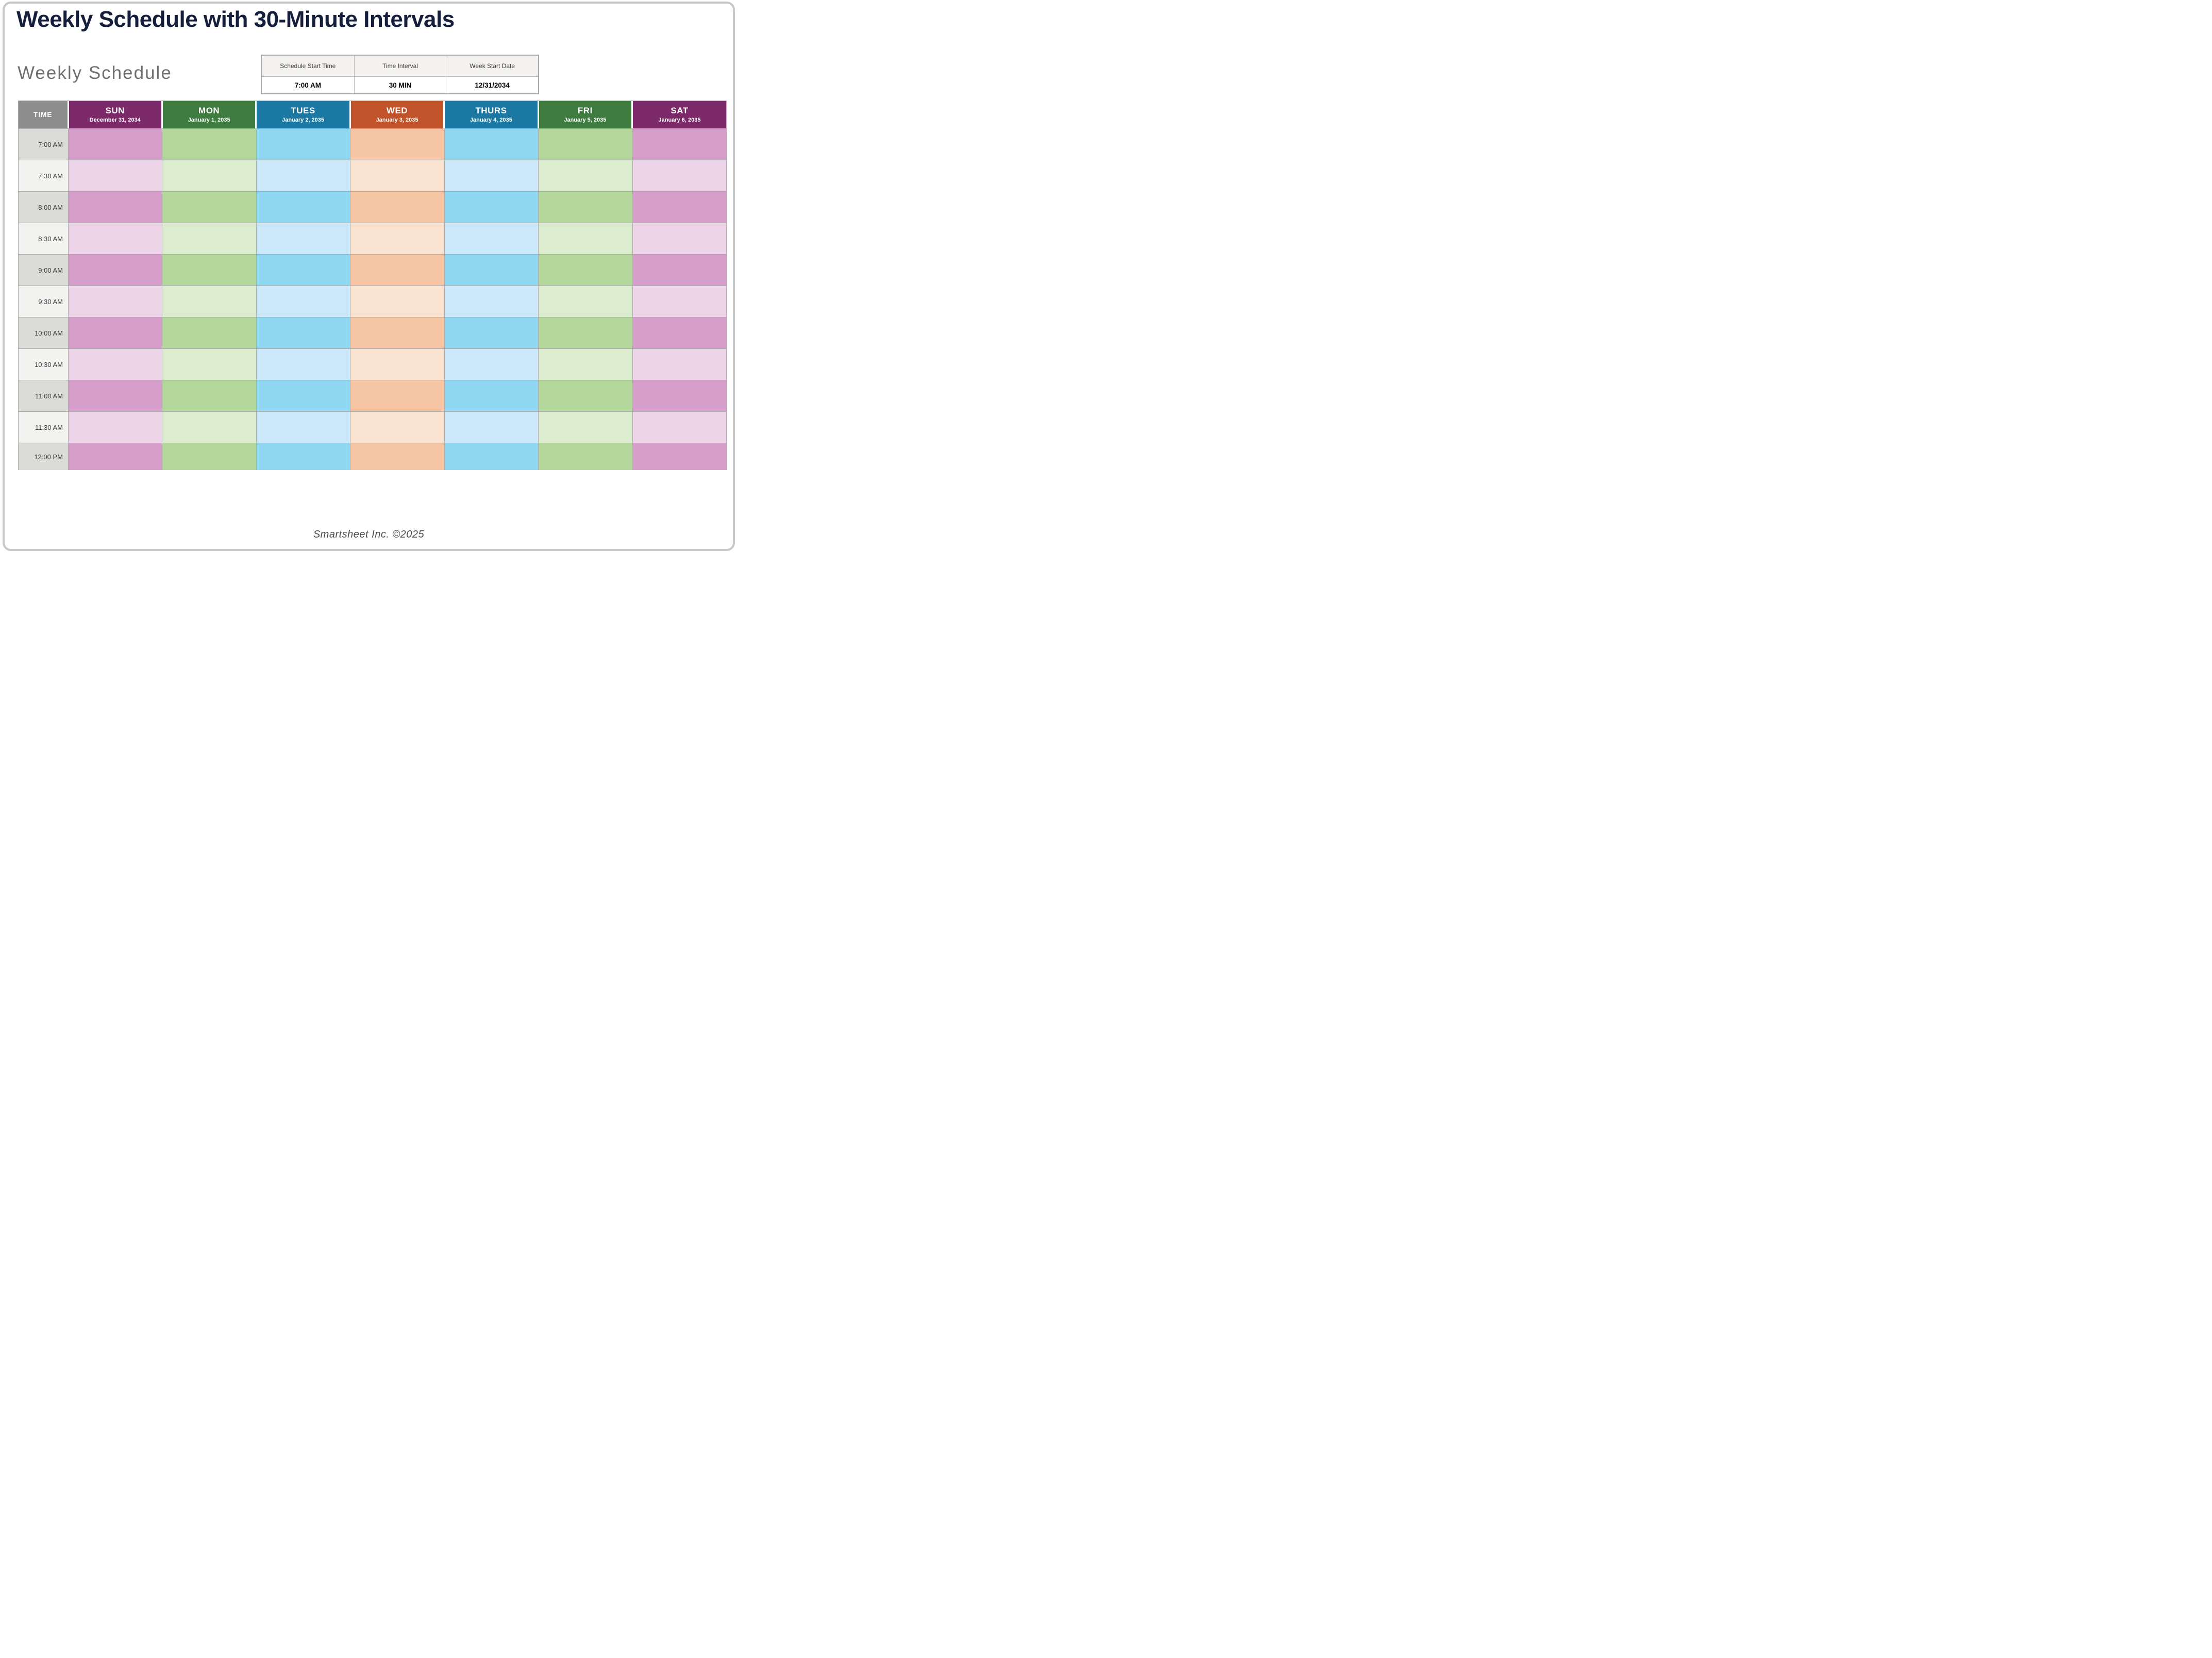 This screenshot has width=2212, height=1658. What do you see at coordinates (679, 176) in the screenshot?
I see `schedule-cell-sat-7-30-am` at bounding box center [679, 176].